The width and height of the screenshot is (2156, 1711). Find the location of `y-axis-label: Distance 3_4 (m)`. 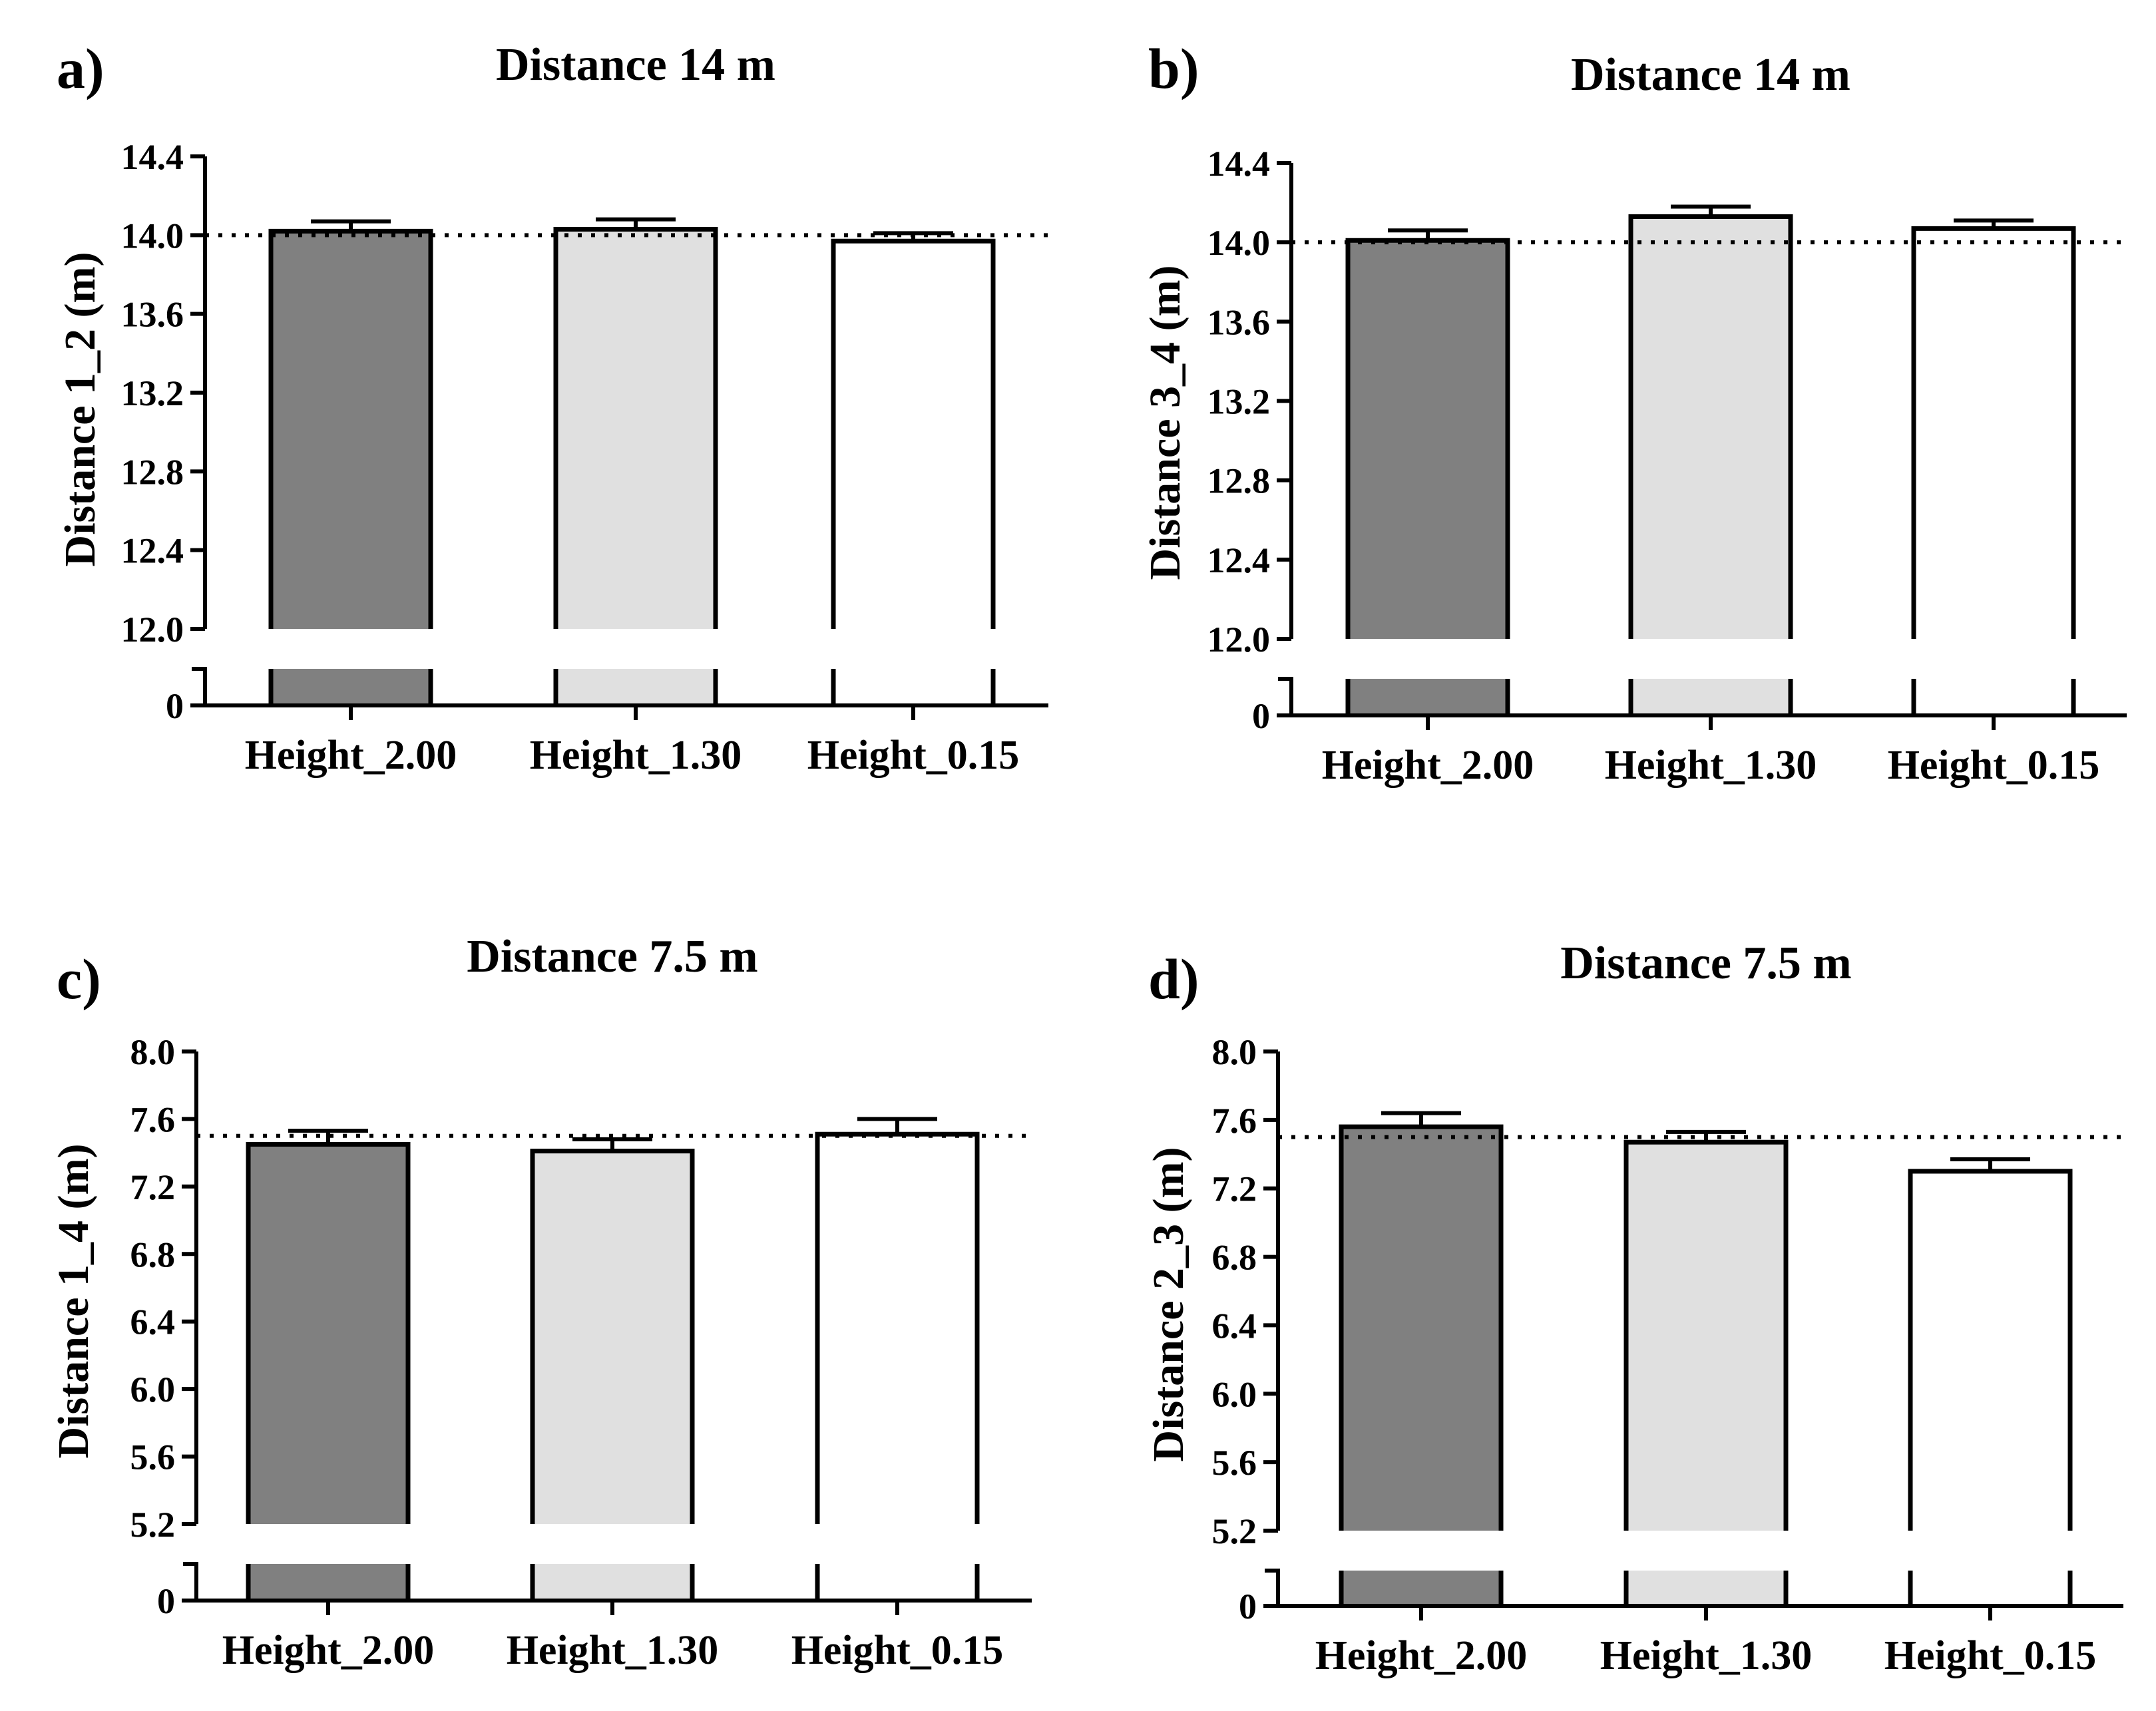

y-axis-label: Distance 3_4 (m) is located at coordinates (1165, 423).